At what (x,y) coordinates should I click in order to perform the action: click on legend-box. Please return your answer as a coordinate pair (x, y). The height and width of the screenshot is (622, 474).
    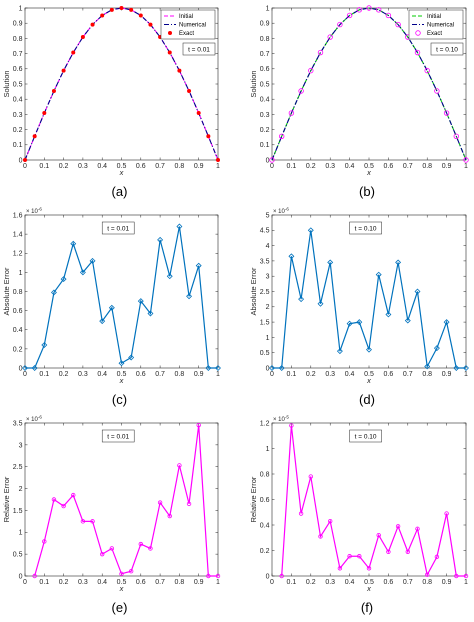
    Looking at the image, I should click on (436, 24).